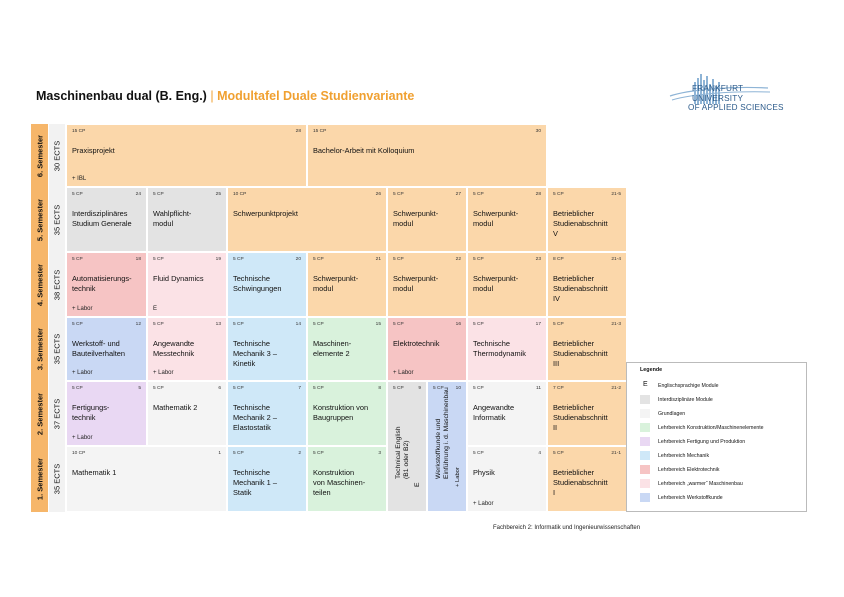  Describe the element at coordinates (40, 349) in the screenshot. I see `semester-label-3: 3. Semester` at that location.